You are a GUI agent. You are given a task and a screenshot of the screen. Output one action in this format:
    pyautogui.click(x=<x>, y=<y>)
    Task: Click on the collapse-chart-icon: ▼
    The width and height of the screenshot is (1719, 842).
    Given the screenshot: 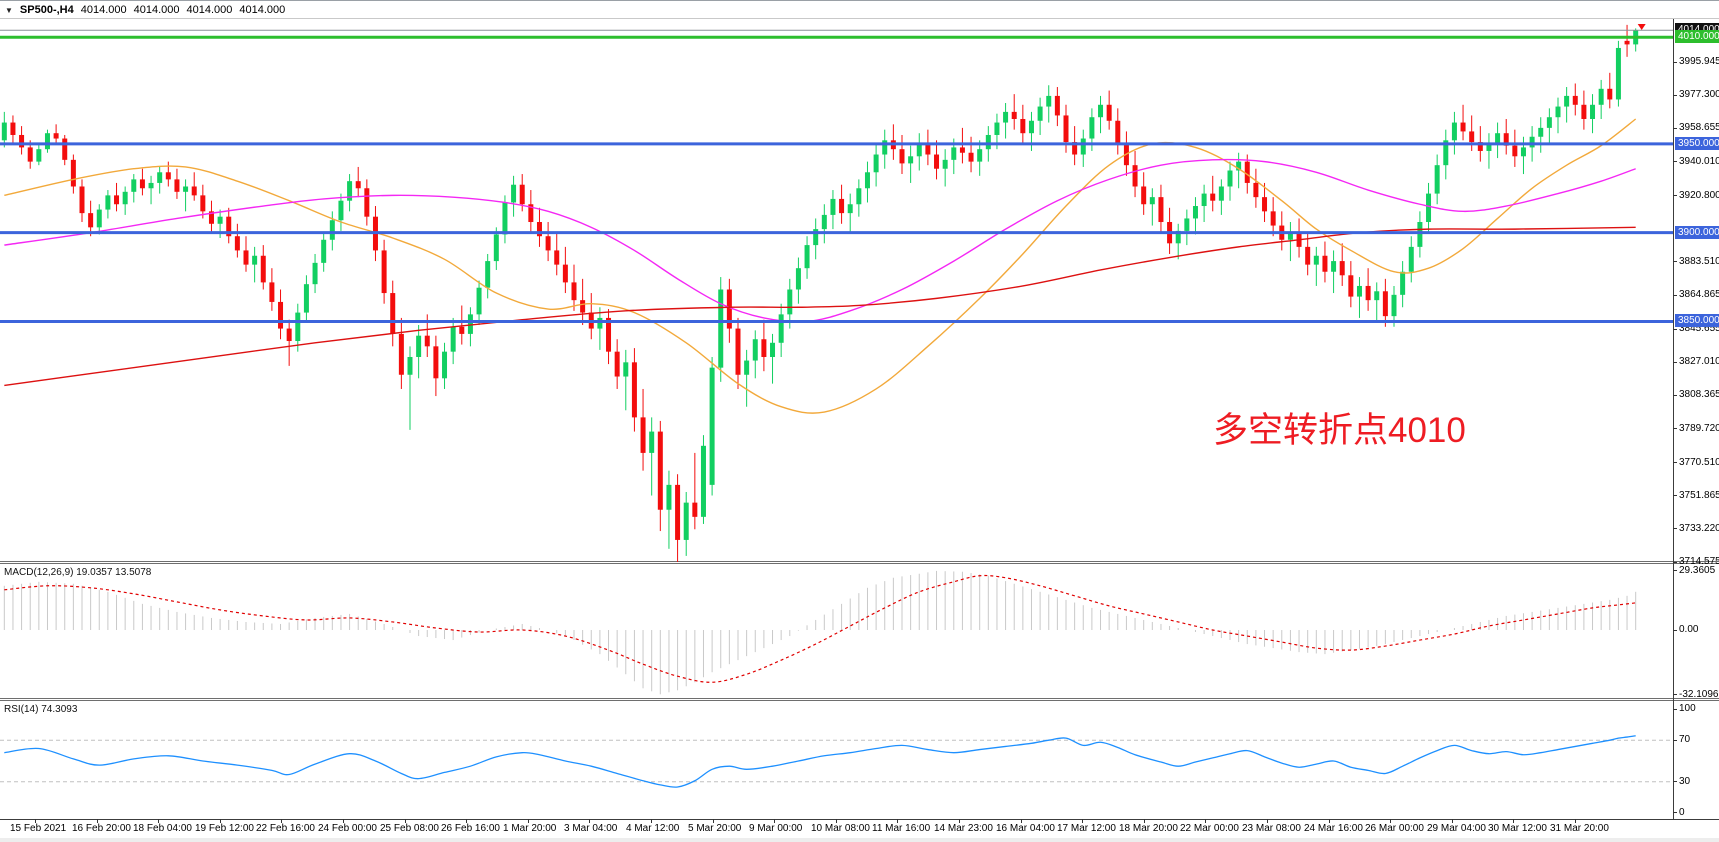 What is the action you would take?
    pyautogui.click(x=9, y=10)
    